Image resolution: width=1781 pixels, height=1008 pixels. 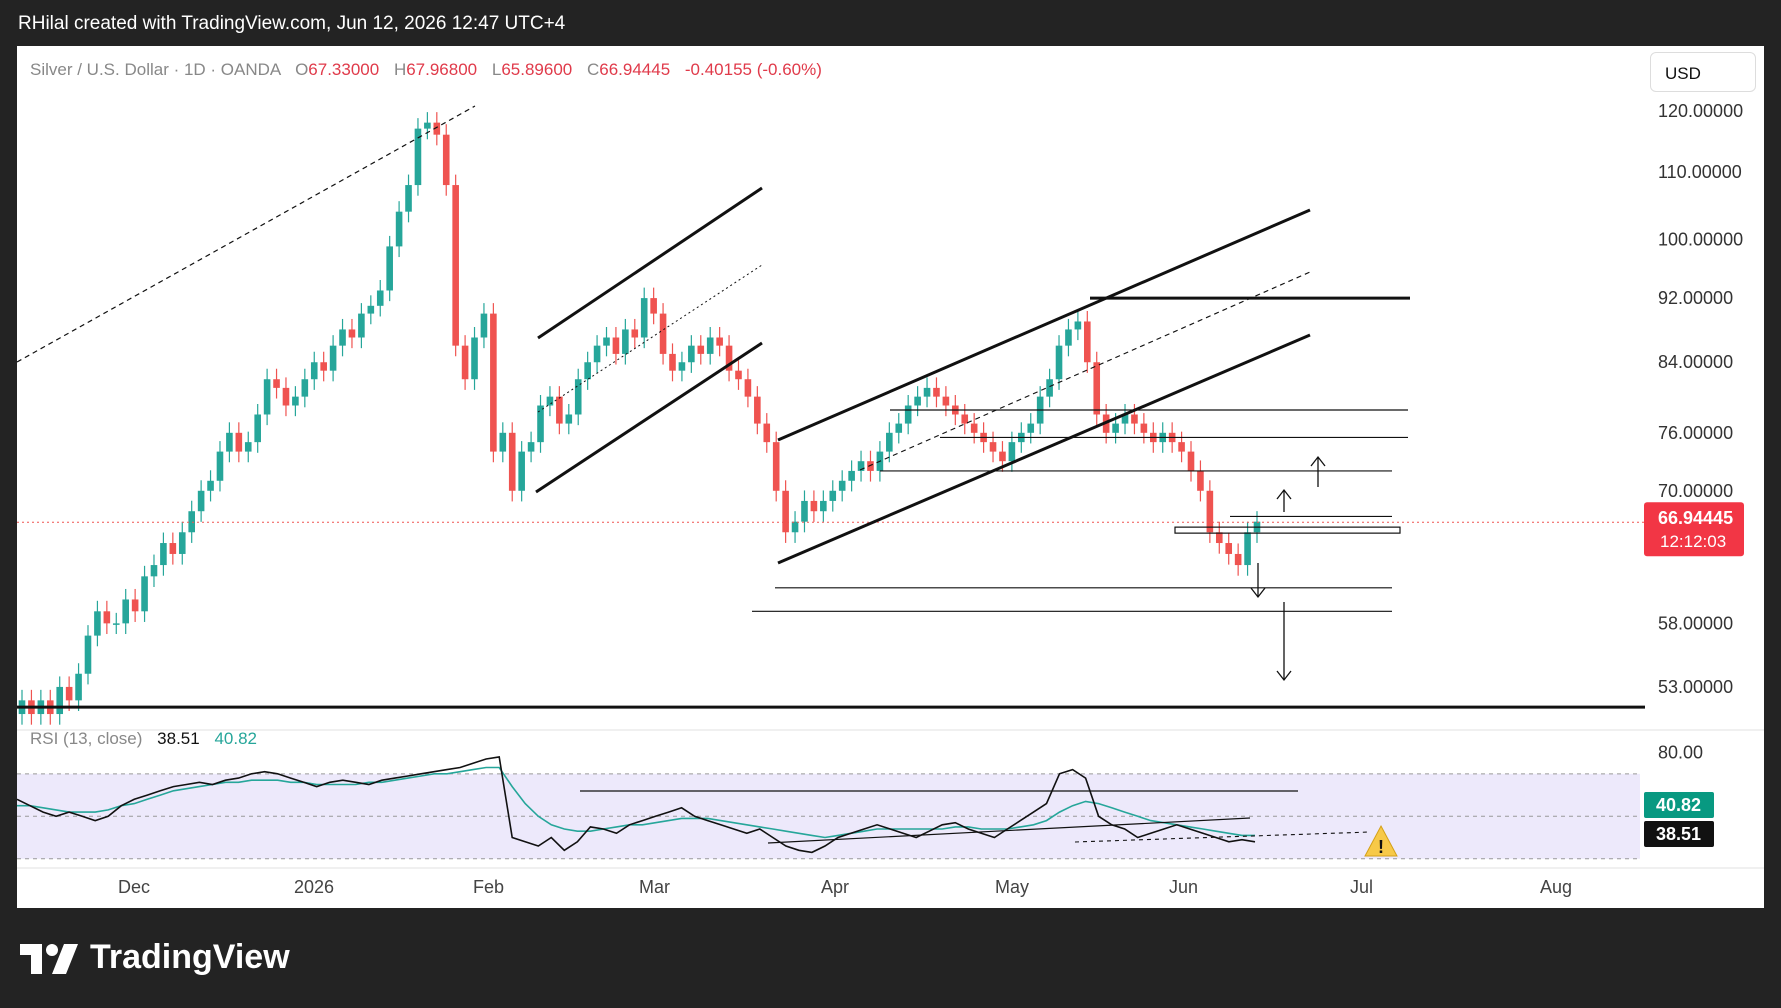 What do you see at coordinates (1703, 72) in the screenshot?
I see `currency-button: USD` at bounding box center [1703, 72].